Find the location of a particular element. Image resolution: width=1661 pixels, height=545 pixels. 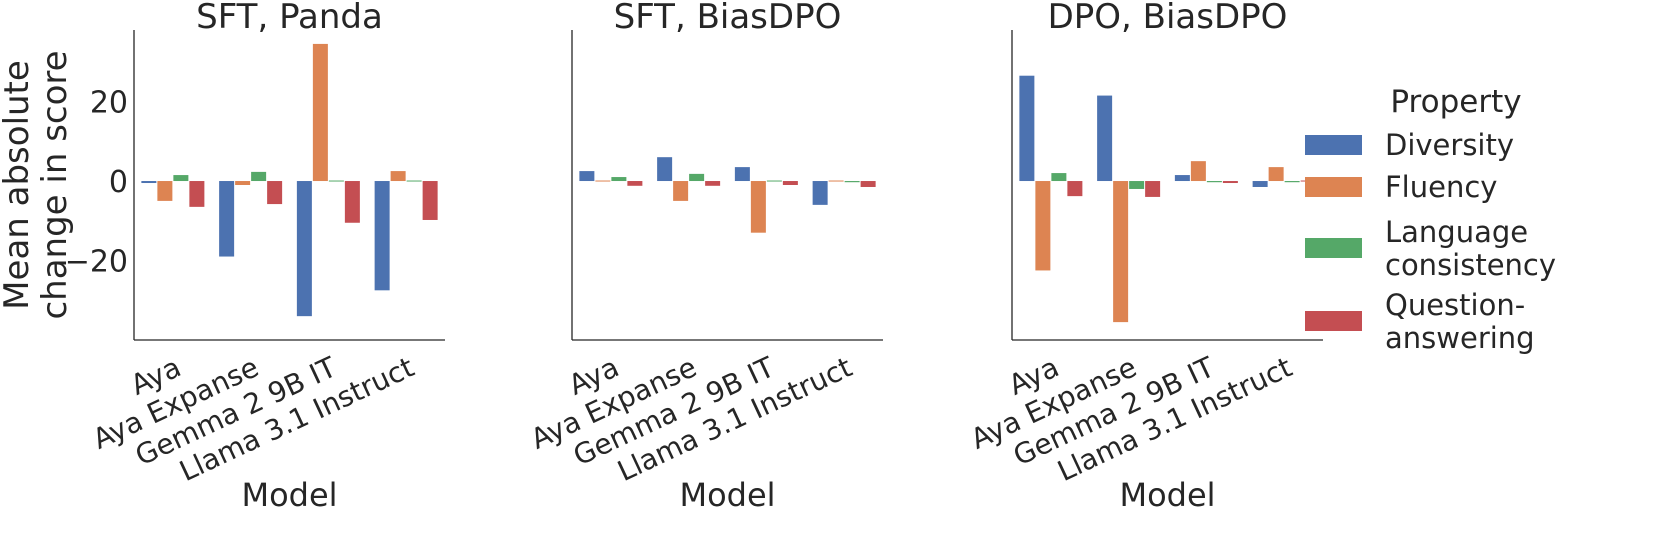

panel-title: DPO, BiasDPO is located at coordinates (1168, 18).